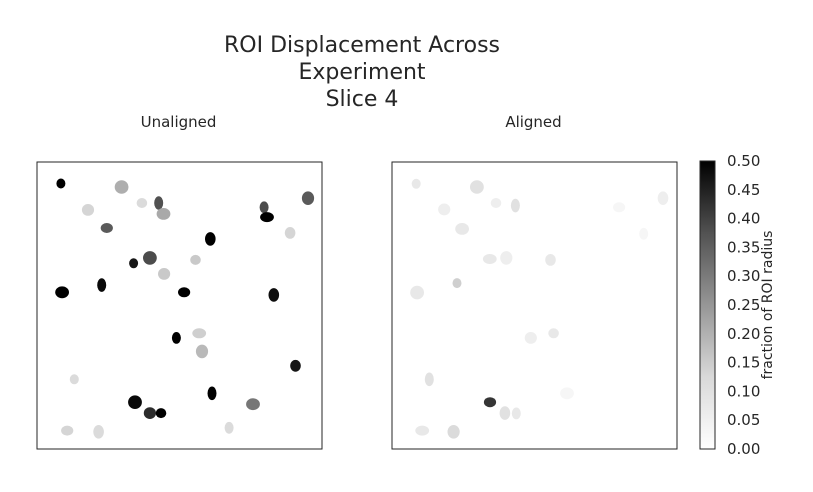 Image resolution: width=813 pixels, height=492 pixels. I want to click on colorbar-tick-label: 0.05, so click(743, 420).